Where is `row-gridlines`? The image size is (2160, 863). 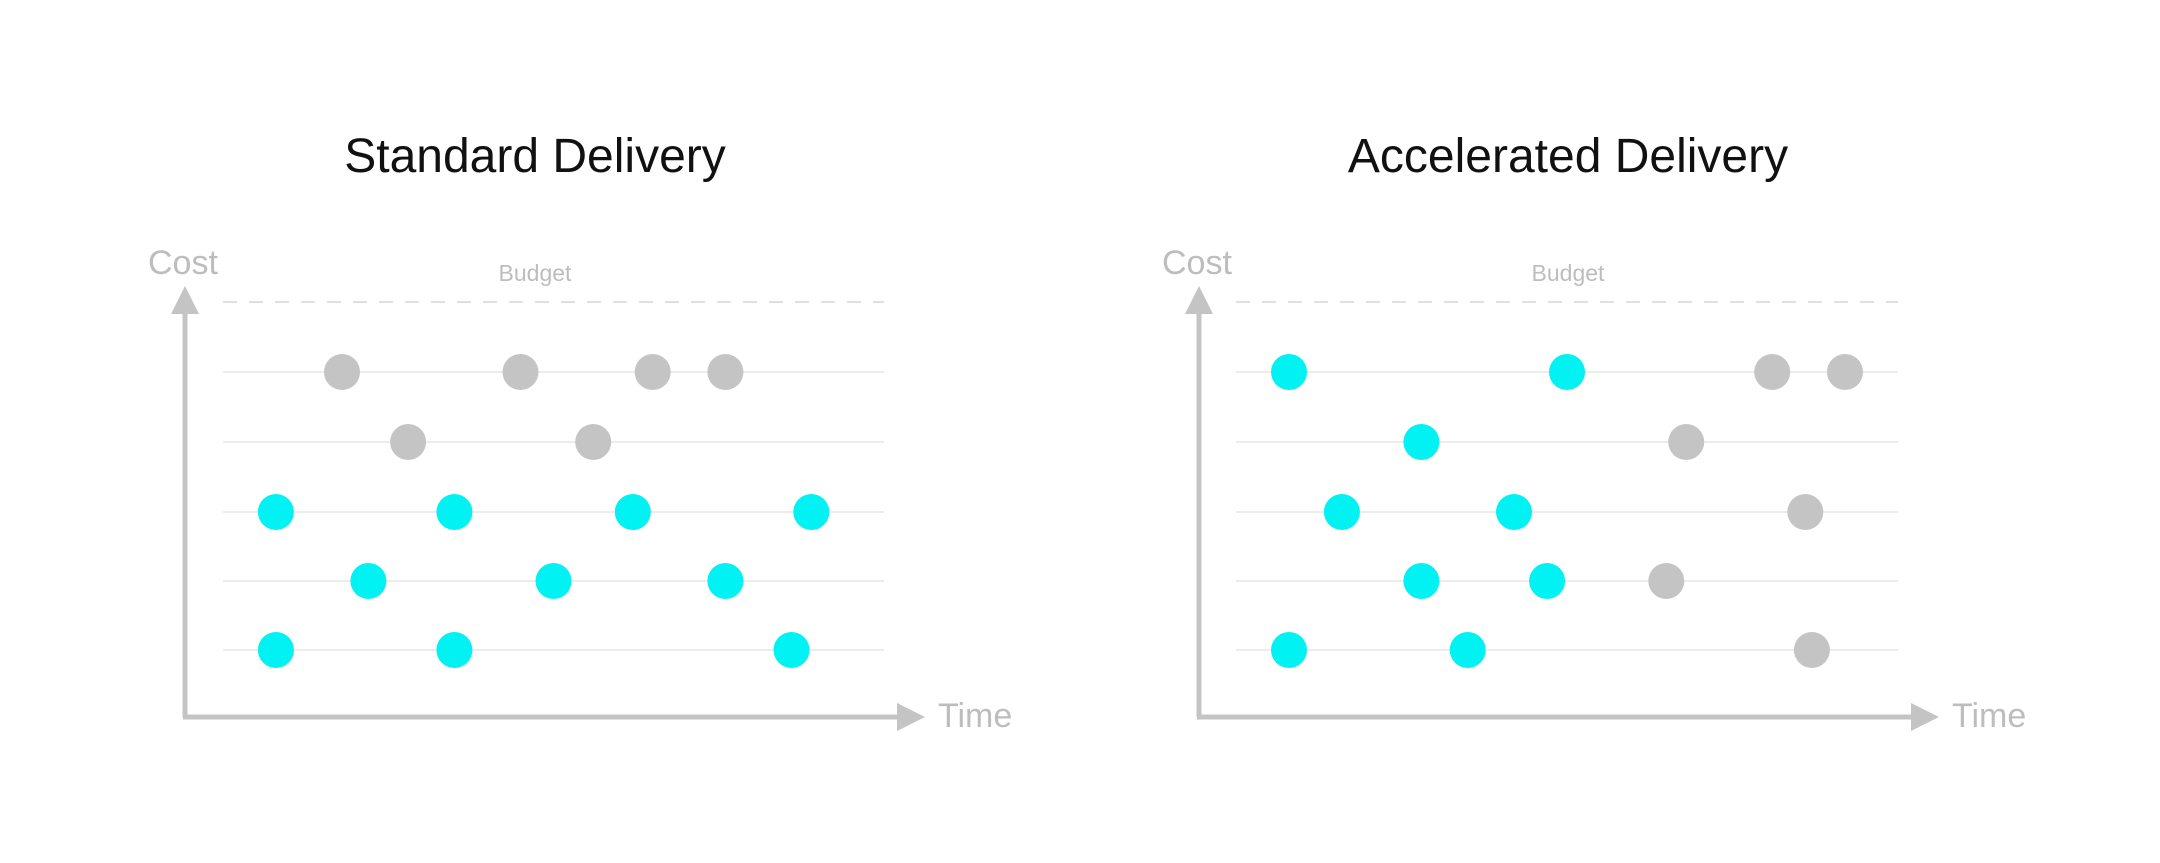 row-gridlines is located at coordinates (553, 511).